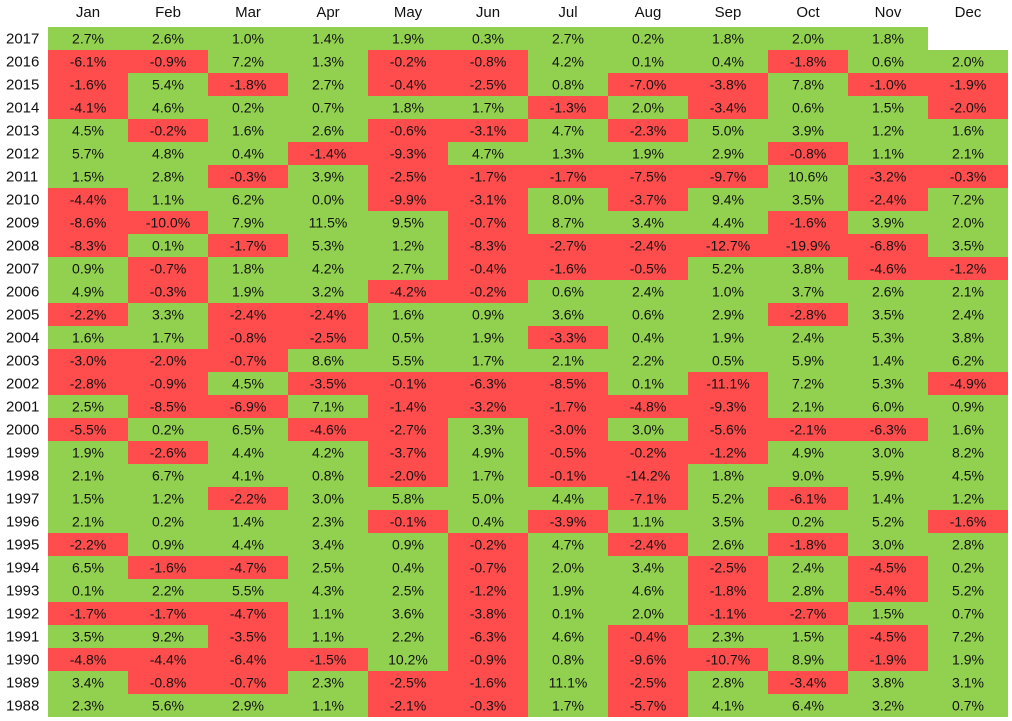 The height and width of the screenshot is (721, 1012). What do you see at coordinates (488, 38) in the screenshot?
I see `heatmap-cell-2017-jun` at bounding box center [488, 38].